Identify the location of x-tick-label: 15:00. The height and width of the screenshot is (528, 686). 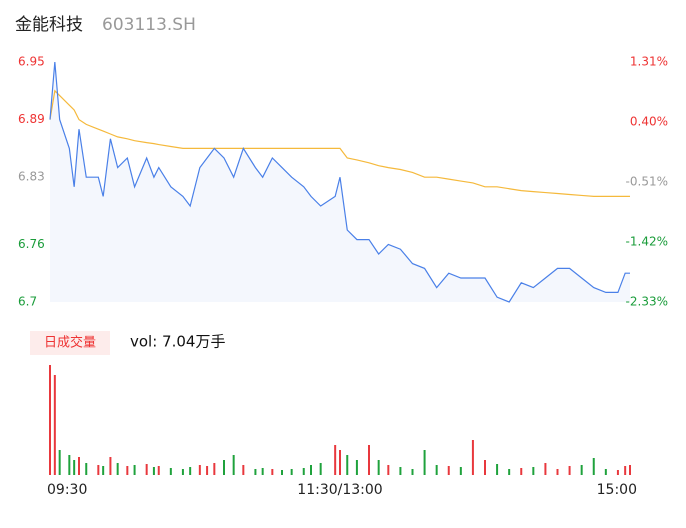
(617, 490).